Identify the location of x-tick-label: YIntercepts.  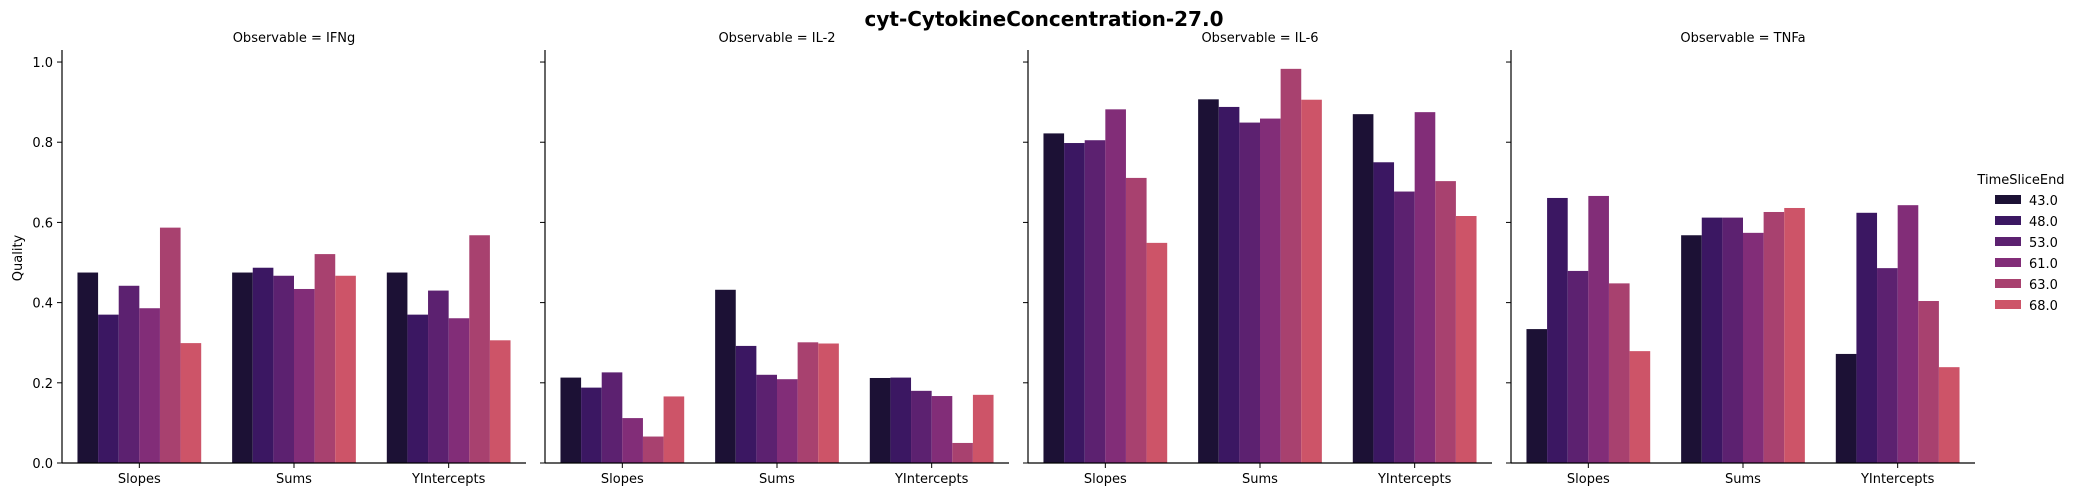
(1414, 479).